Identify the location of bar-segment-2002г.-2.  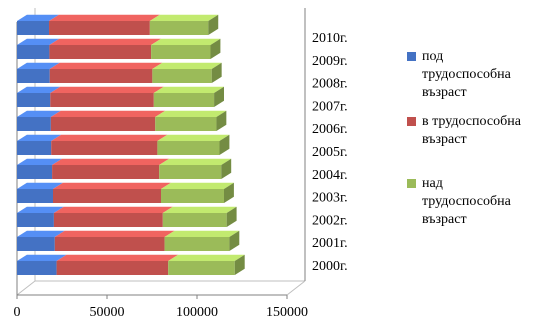
(113, 216).